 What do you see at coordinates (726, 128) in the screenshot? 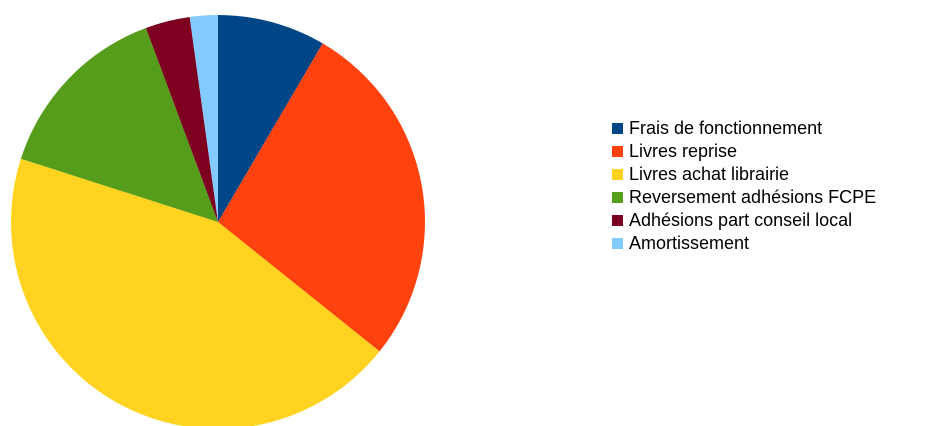
I see `legend-label-frais-de-fonctionnement: Frais de fonctionnement` at bounding box center [726, 128].